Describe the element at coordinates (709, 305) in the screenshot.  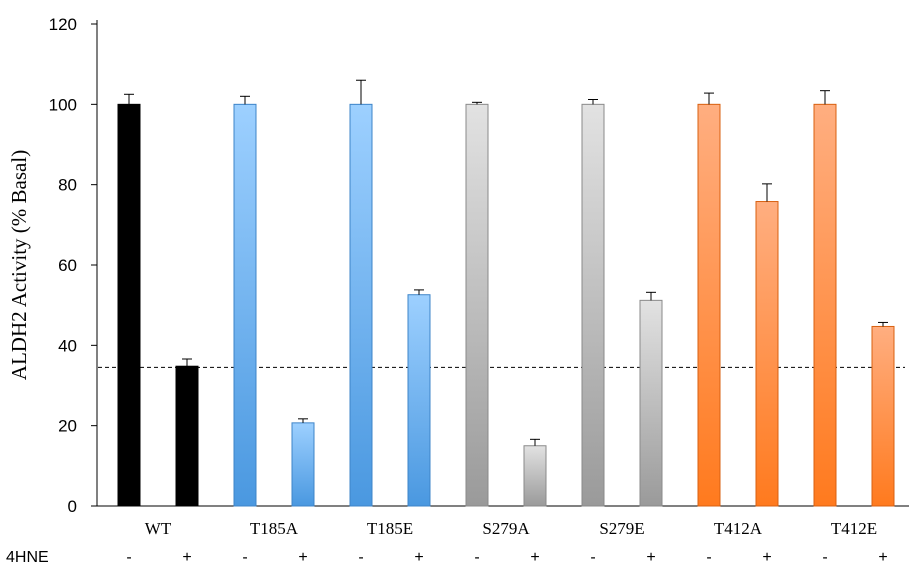
I see `bar-t412a-minus` at that location.